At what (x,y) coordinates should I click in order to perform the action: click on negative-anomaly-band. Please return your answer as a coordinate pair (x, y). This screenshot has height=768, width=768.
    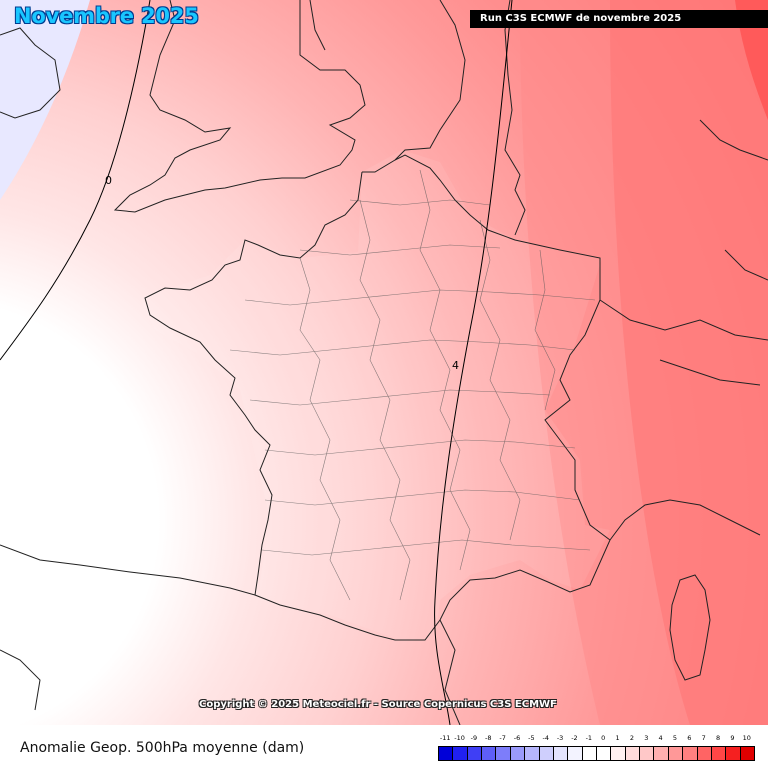
    Looking at the image, I should click on (45, 100).